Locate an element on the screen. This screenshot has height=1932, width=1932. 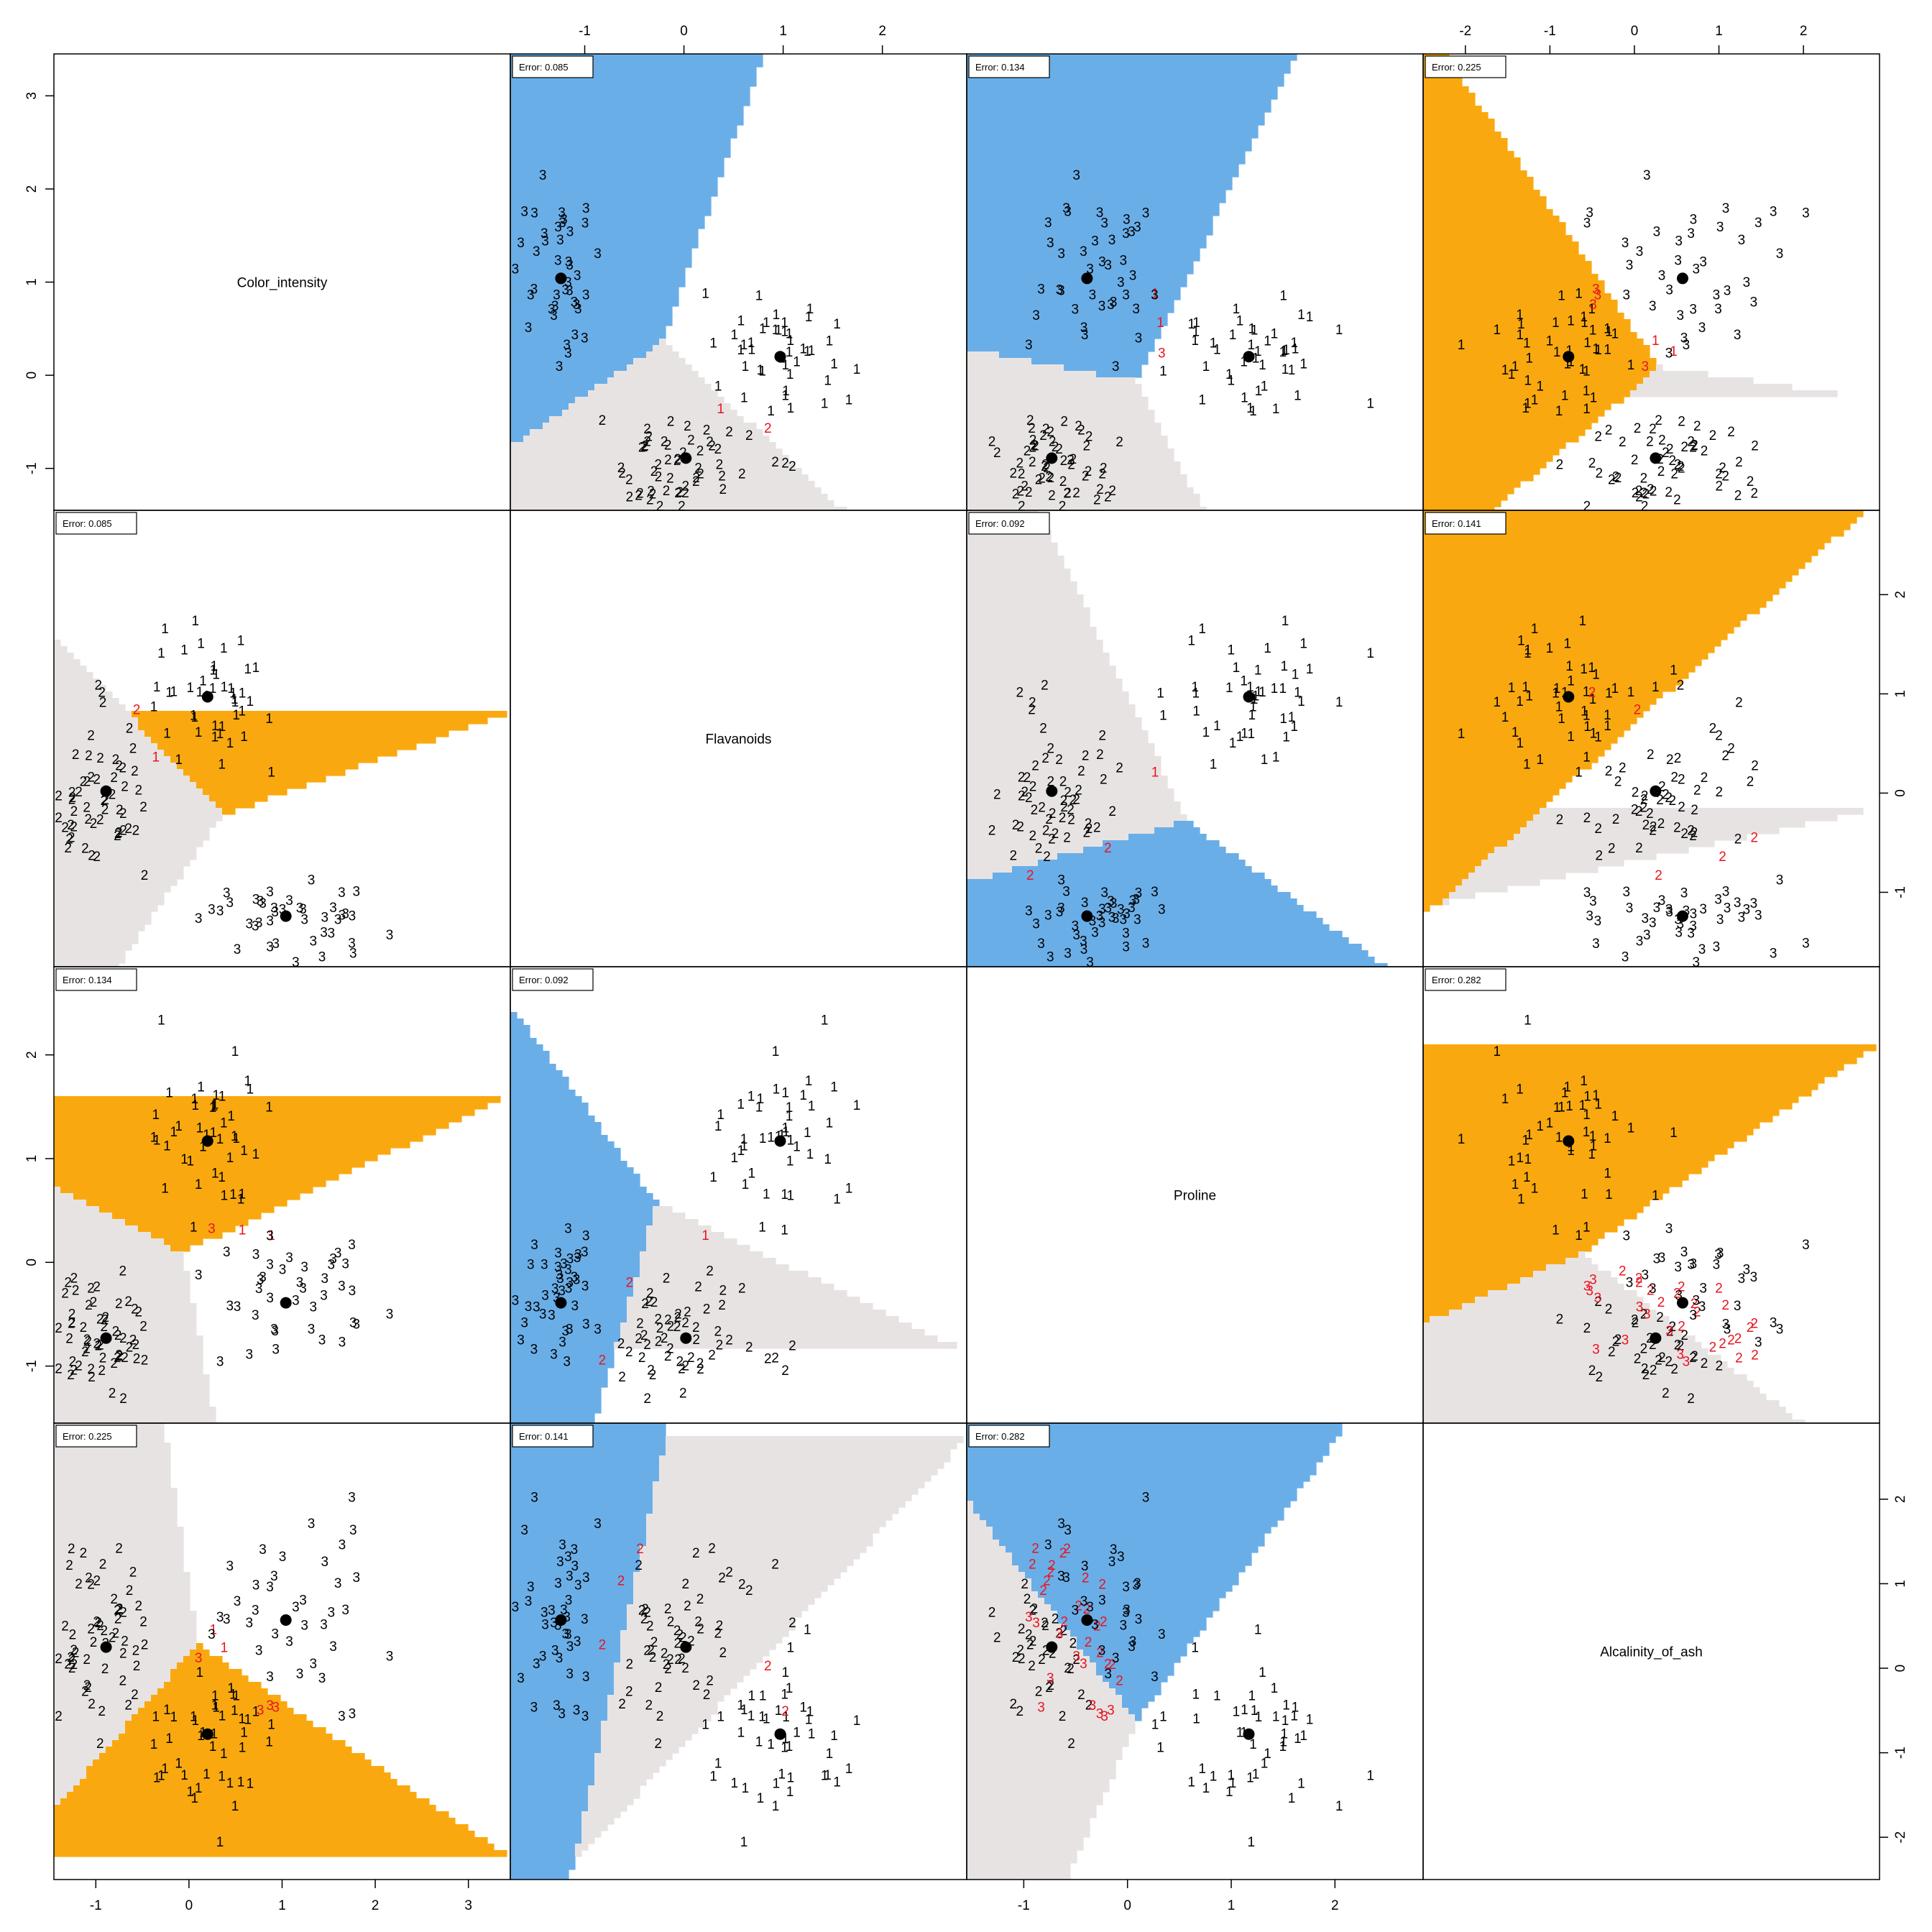
y-tick-label: 0 is located at coordinates (1900, 793).